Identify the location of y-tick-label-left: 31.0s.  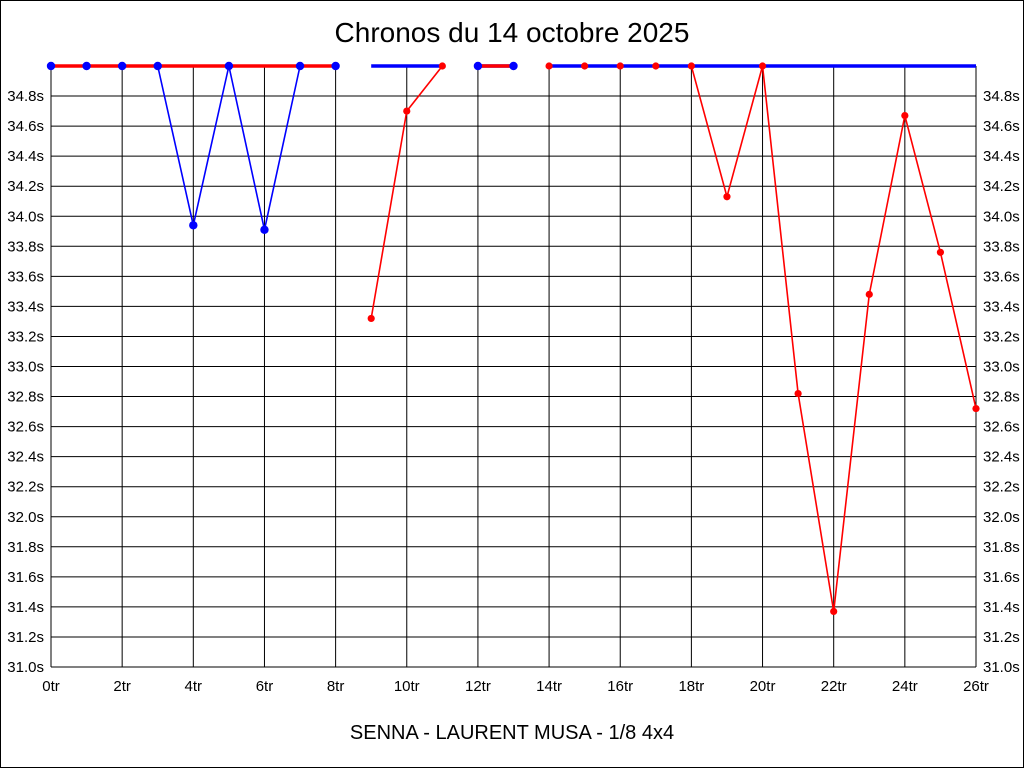
(25, 667).